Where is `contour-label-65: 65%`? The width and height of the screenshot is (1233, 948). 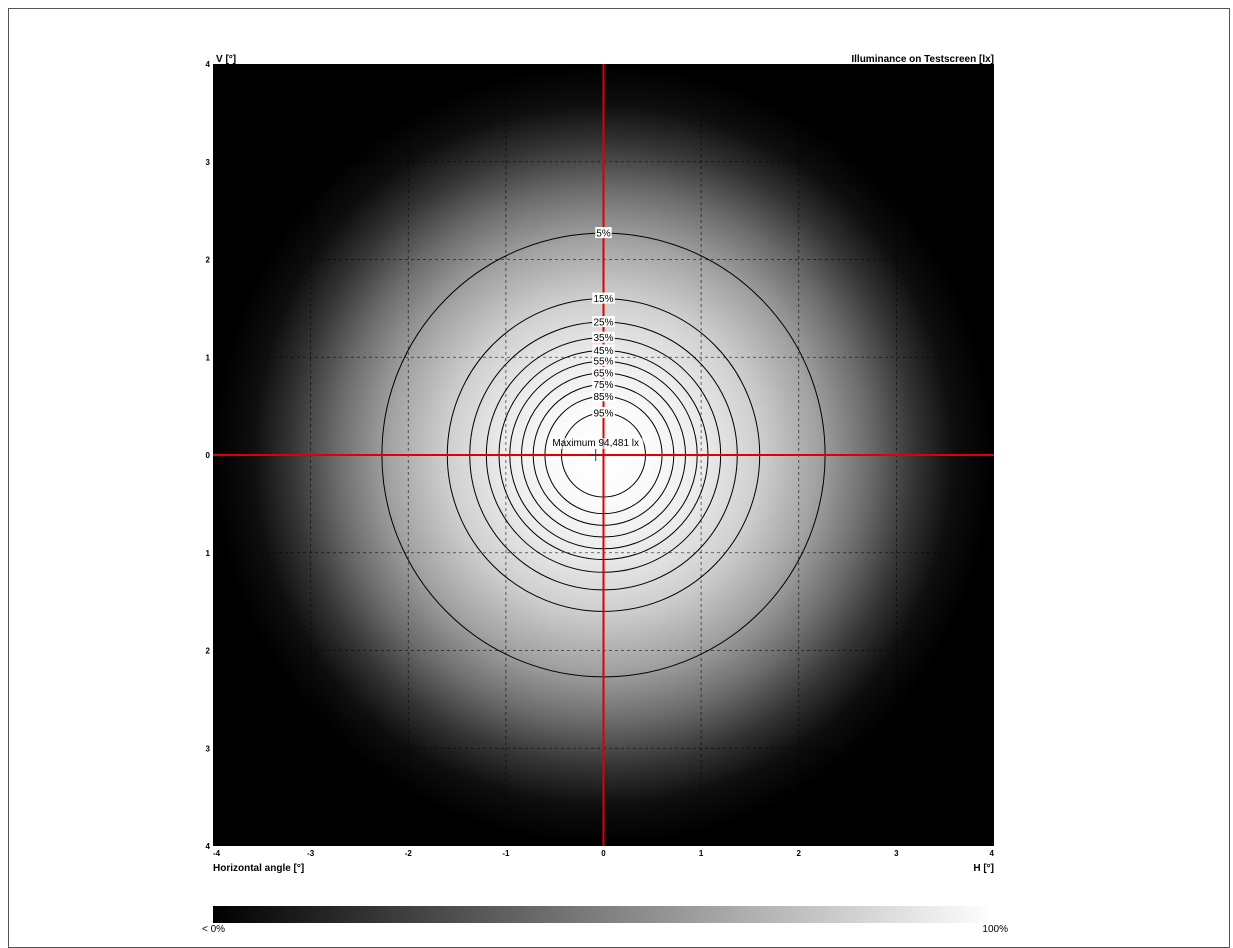 contour-label-65: 65% is located at coordinates (603, 373).